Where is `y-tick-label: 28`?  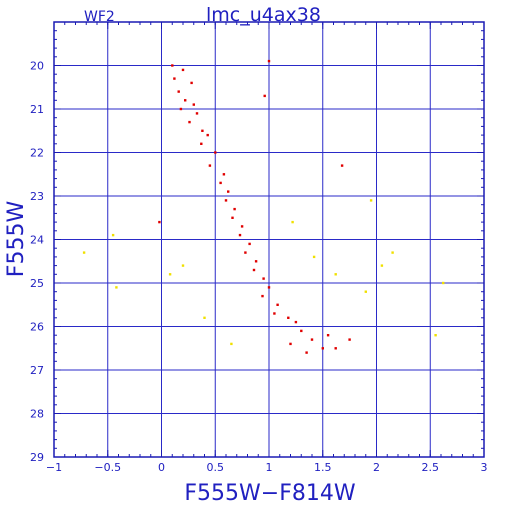 y-tick-label: 28 is located at coordinates (37, 414).